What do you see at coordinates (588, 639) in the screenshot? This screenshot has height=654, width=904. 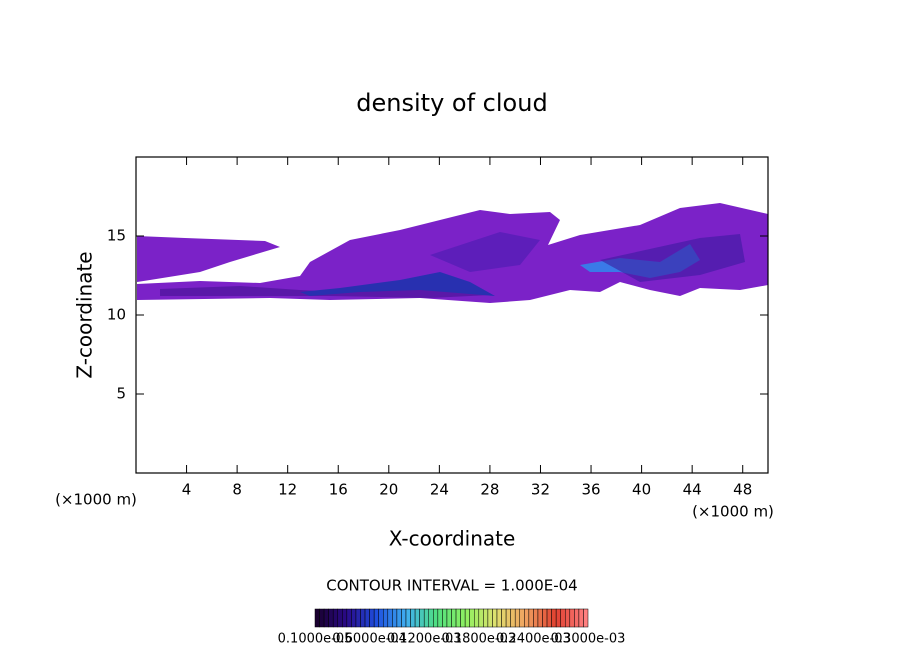 I see `colorbar-label: 0.3000e-03` at bounding box center [588, 639].